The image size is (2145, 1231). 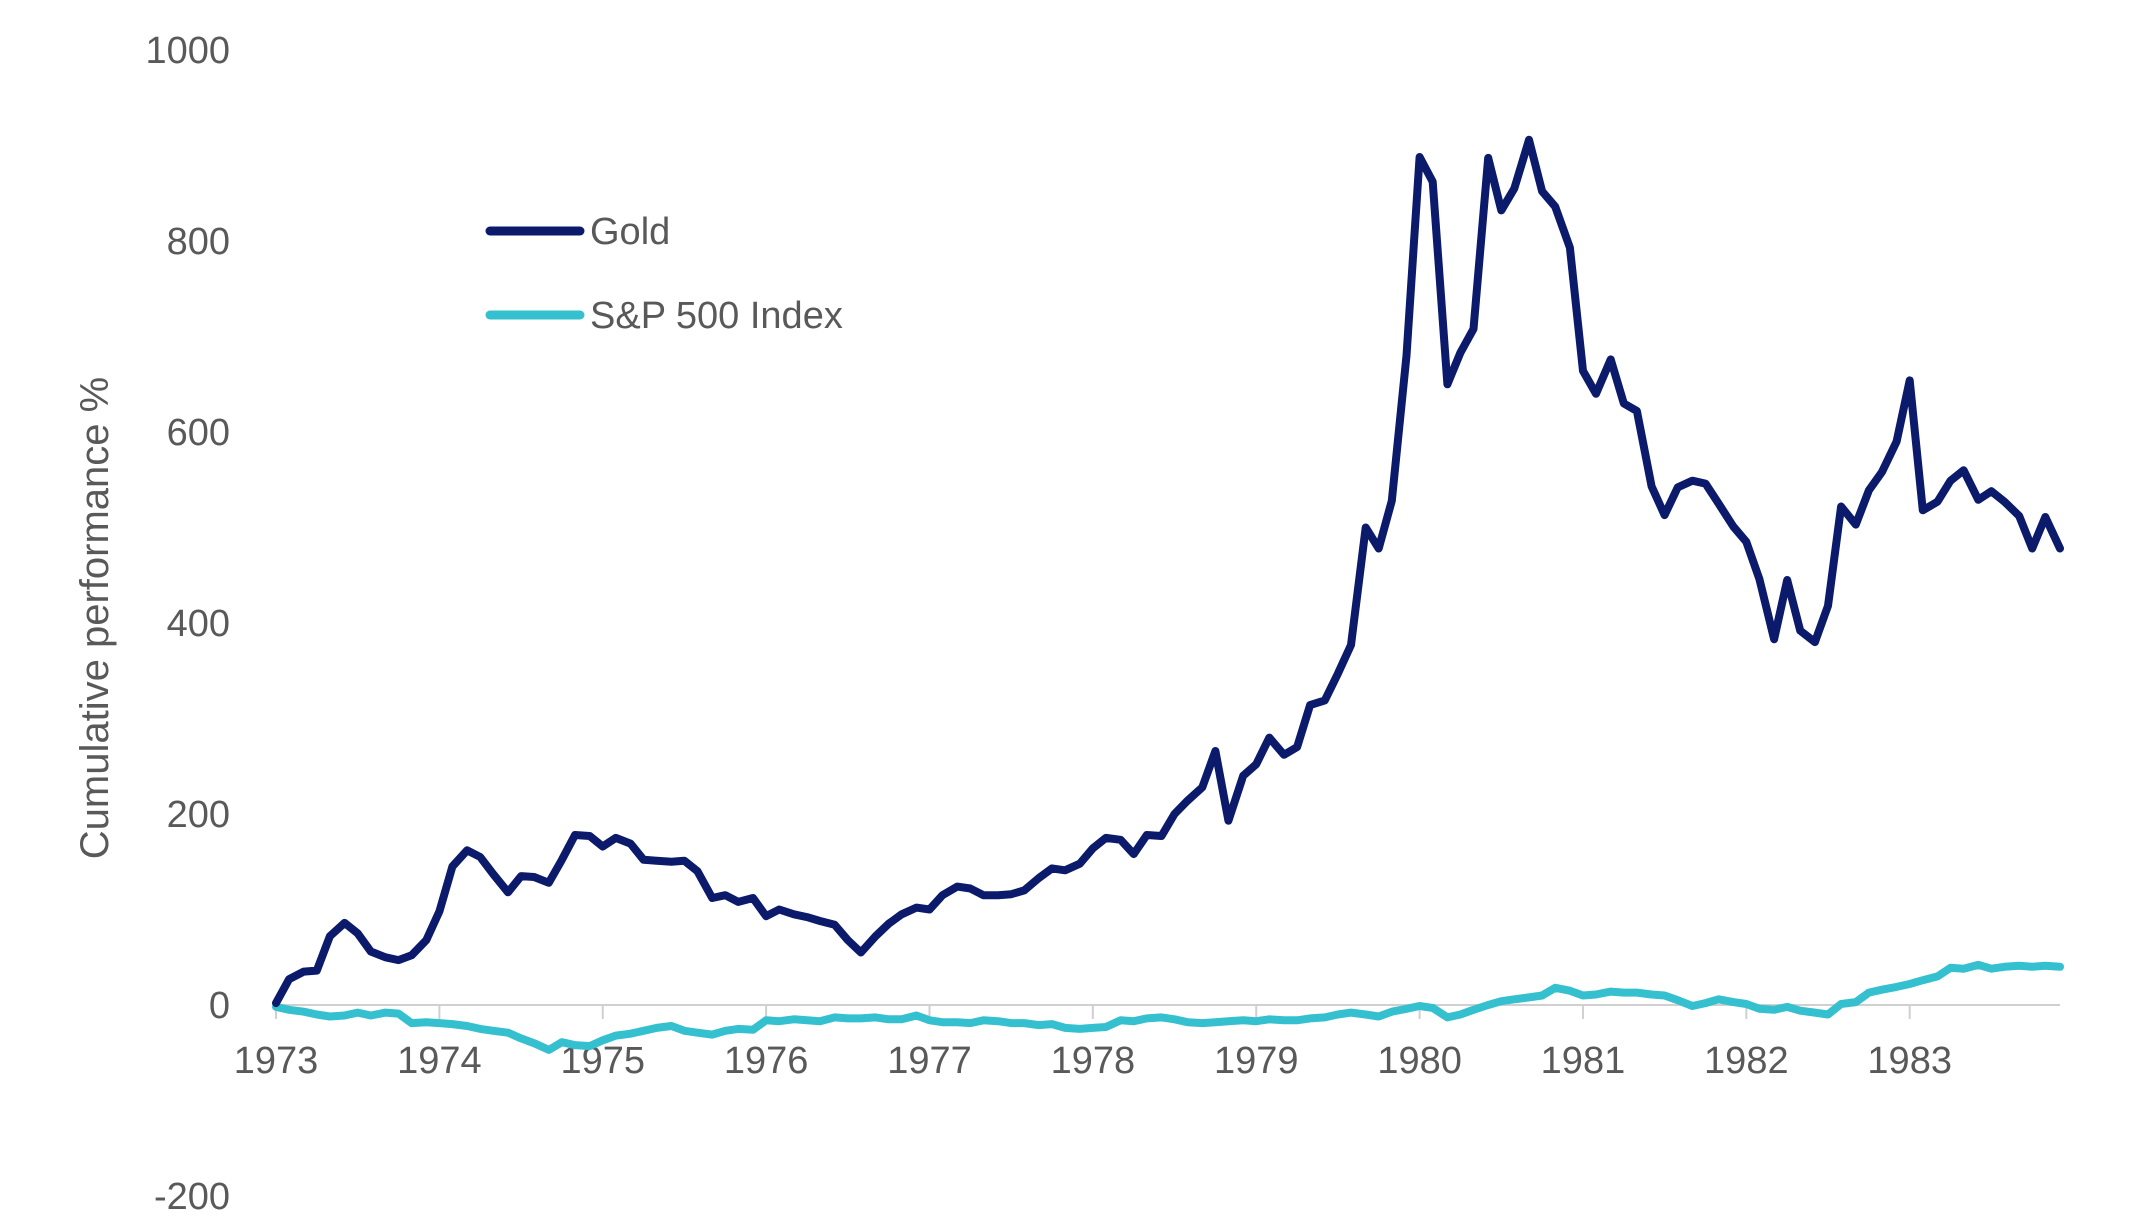 What do you see at coordinates (1746, 1061) in the screenshot?
I see `x-tick-label: 1982` at bounding box center [1746, 1061].